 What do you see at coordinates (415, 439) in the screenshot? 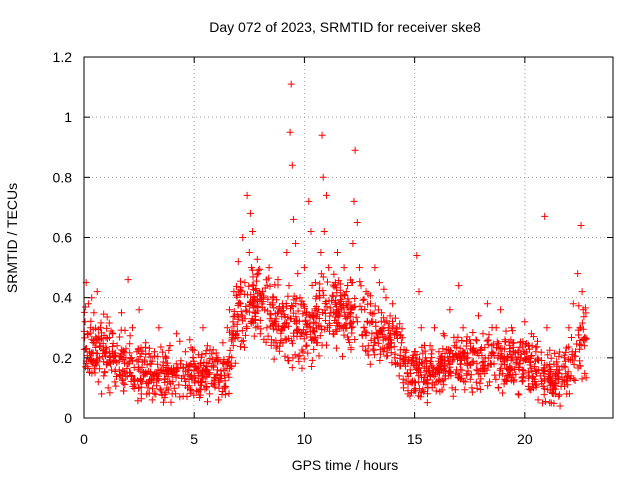
I see `x-tick-label: 15` at bounding box center [415, 439].